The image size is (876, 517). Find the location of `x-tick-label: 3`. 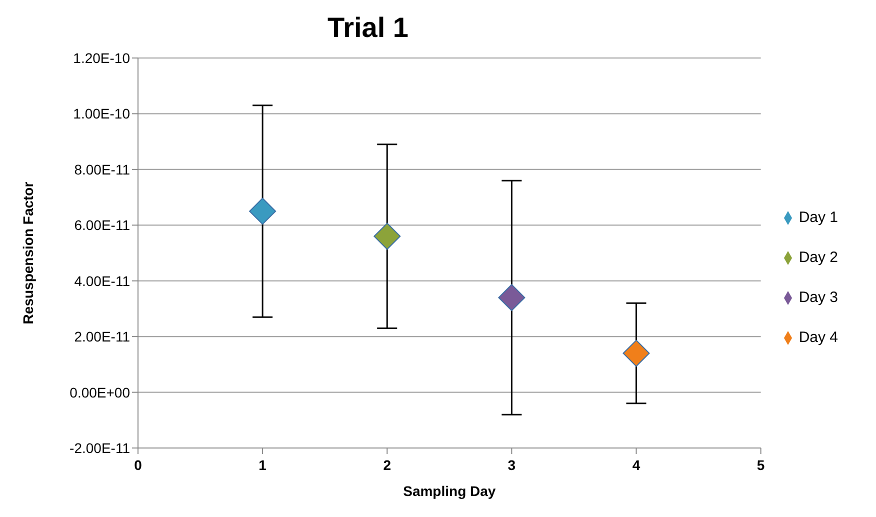

x-tick-label: 3 is located at coordinates (512, 465).